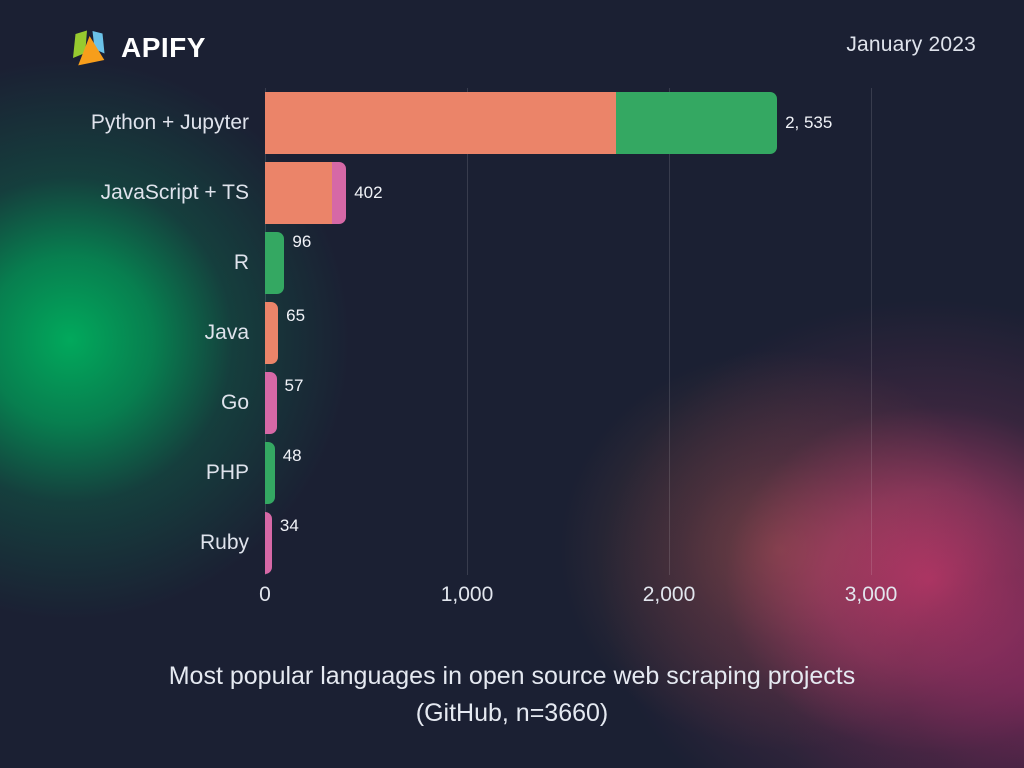  I want to click on bar-value-label: 402, so click(368, 192).